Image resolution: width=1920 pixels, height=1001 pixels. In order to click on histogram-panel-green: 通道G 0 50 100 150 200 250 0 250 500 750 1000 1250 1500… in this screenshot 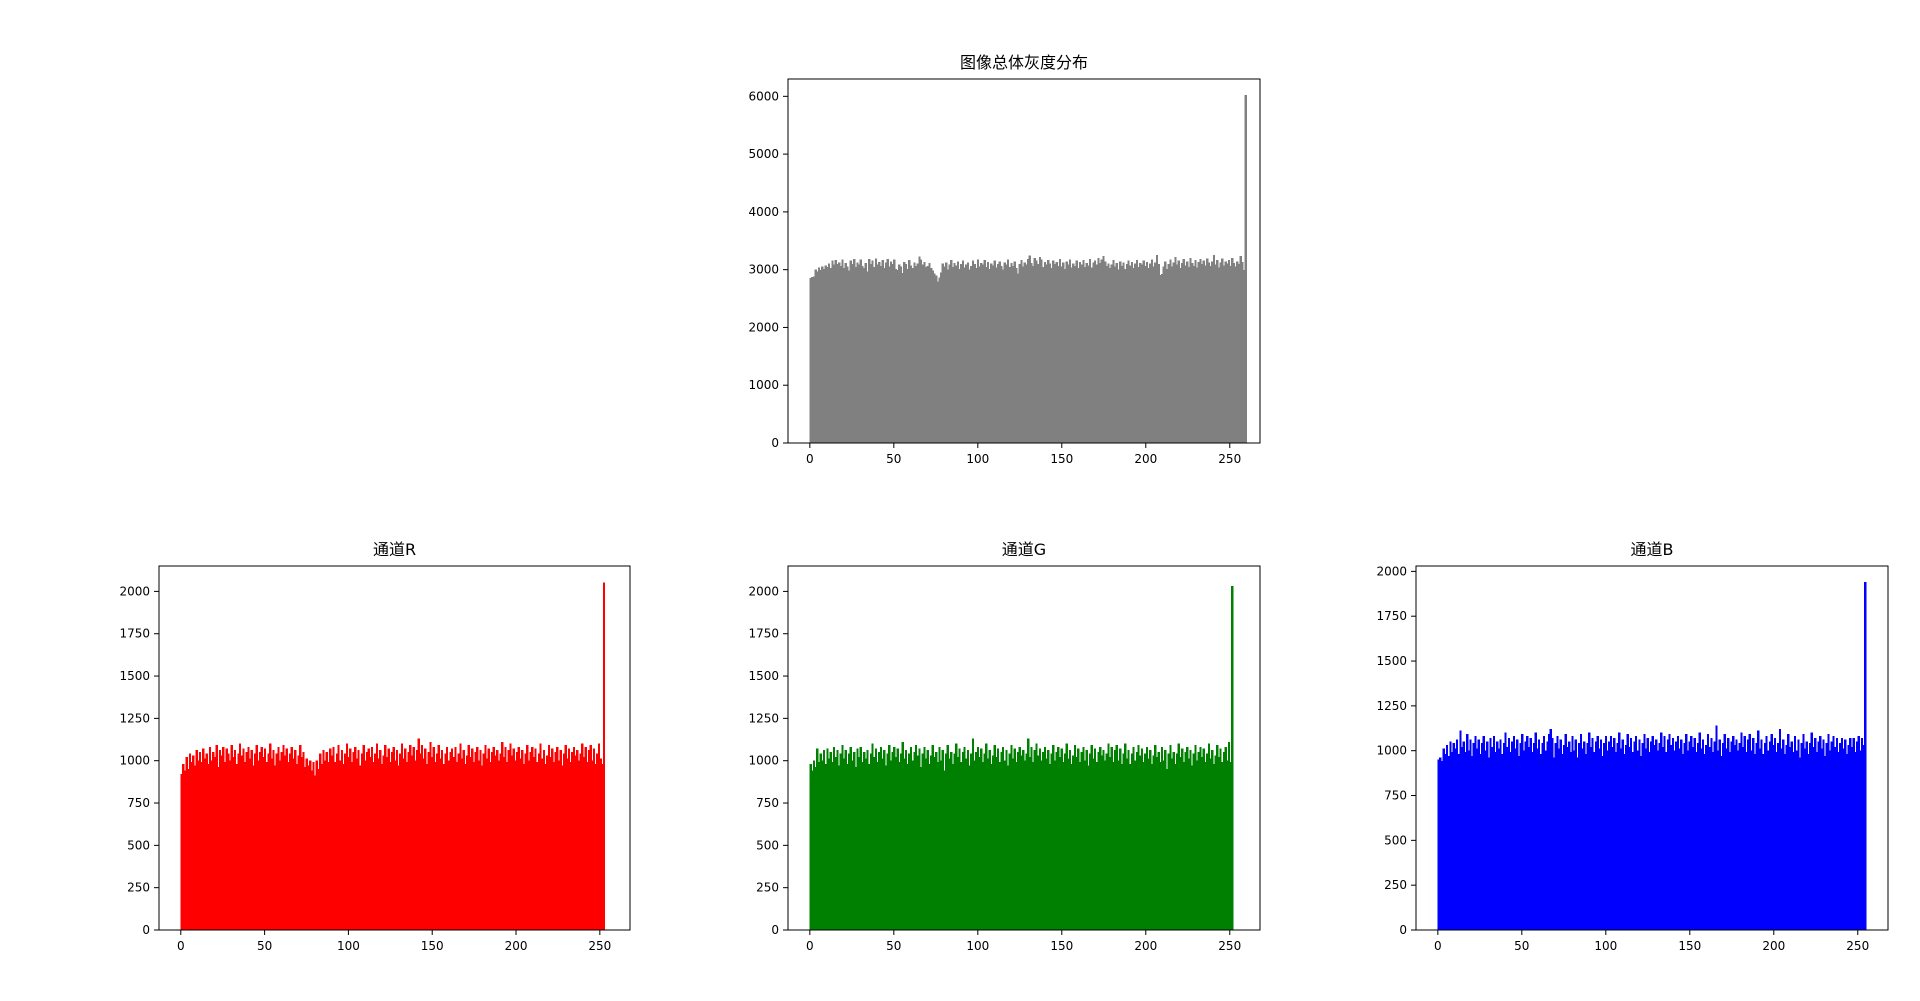, I will do `click(1004, 746)`.